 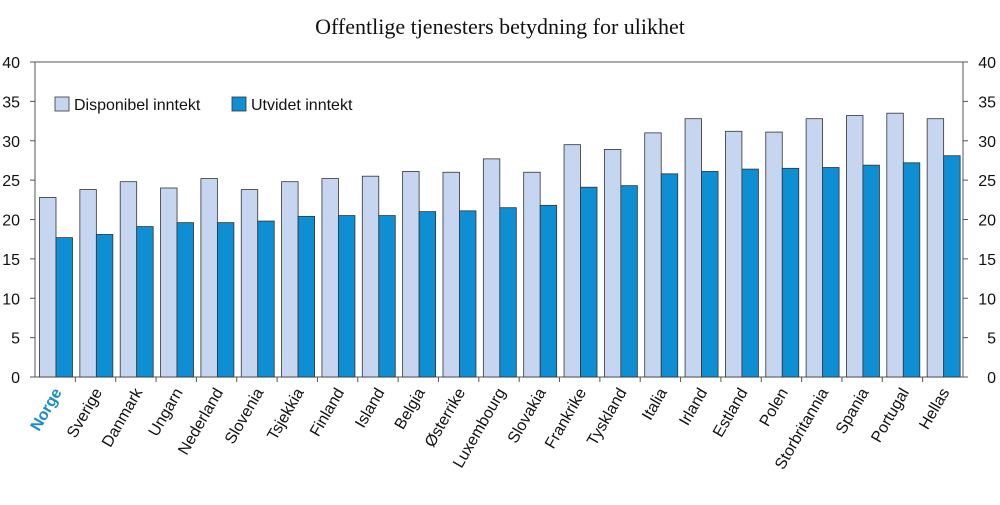 I want to click on legend-label-disponibel: Disponibel inntekt, so click(x=137, y=105).